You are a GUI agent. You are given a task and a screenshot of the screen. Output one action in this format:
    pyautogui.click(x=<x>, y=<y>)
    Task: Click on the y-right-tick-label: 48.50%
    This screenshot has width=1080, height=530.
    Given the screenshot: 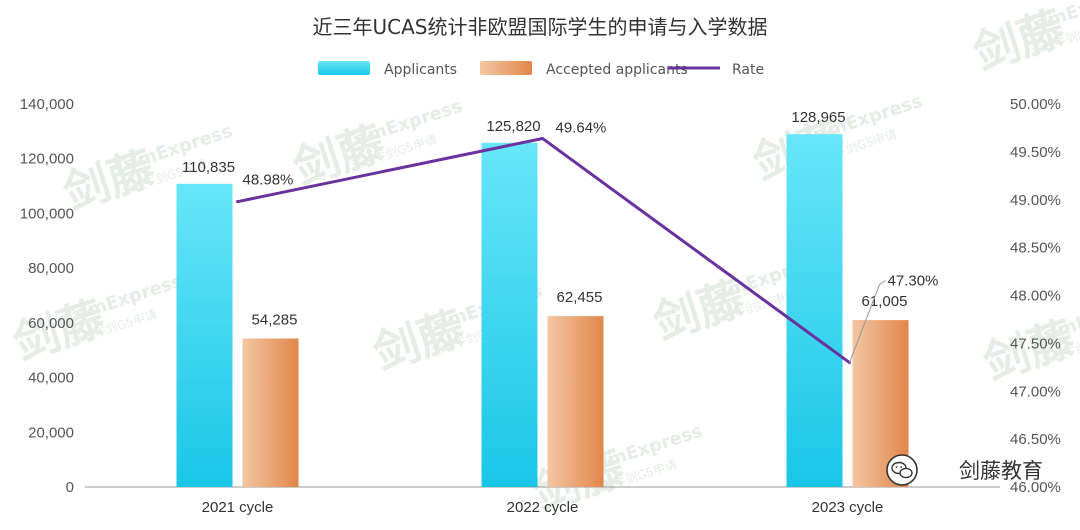 What is the action you would take?
    pyautogui.click(x=1035, y=248)
    